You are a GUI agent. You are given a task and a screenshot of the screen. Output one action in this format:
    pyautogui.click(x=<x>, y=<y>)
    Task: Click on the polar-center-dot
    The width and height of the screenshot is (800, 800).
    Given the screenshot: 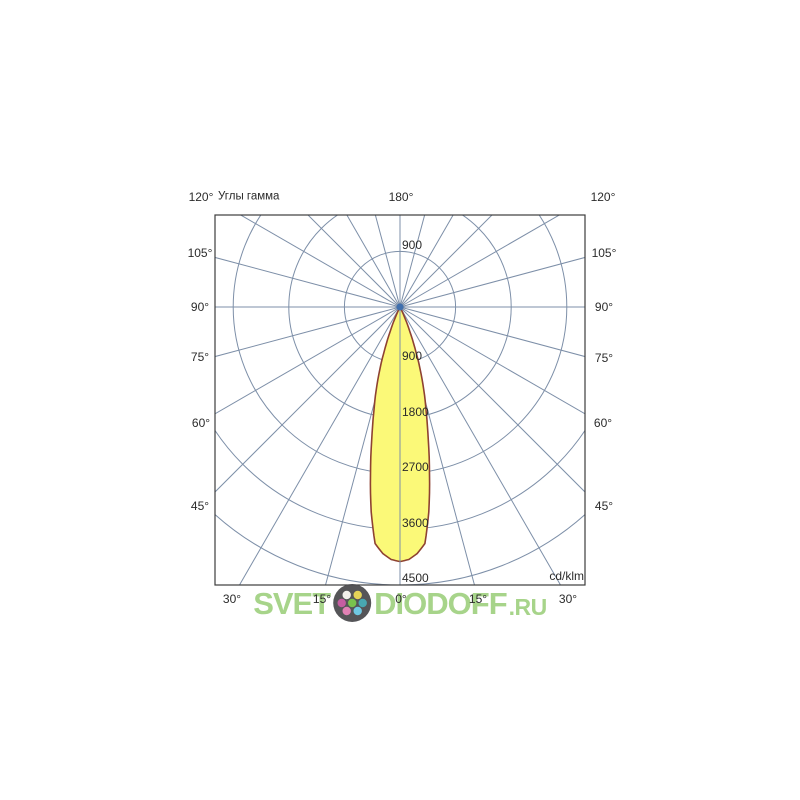 What is the action you would take?
    pyautogui.click(x=400, y=307)
    